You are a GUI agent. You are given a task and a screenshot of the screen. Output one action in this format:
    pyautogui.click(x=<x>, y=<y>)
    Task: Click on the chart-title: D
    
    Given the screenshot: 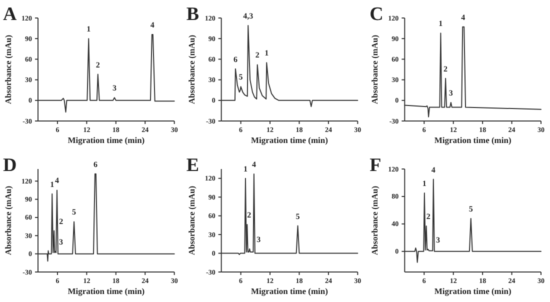 What is the action you would take?
    pyautogui.click(x=10, y=165)
    